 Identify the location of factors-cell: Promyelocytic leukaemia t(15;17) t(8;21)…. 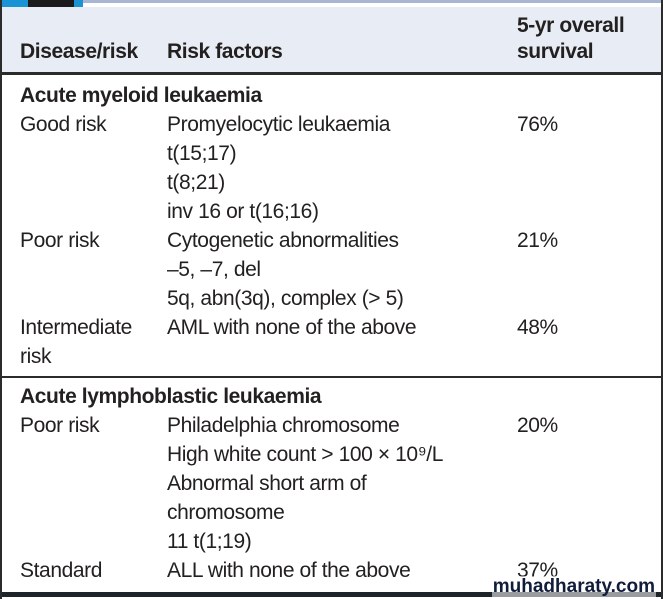
(342, 168).